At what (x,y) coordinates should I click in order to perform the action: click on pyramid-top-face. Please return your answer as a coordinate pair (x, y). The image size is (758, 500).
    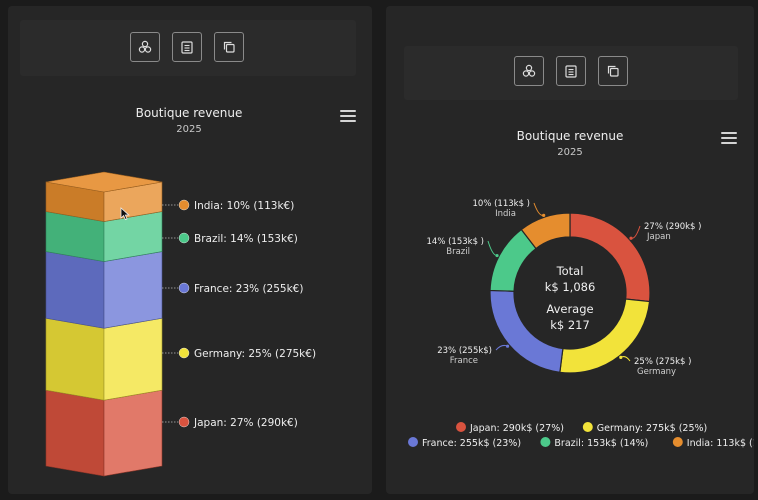
    Looking at the image, I should click on (104, 182).